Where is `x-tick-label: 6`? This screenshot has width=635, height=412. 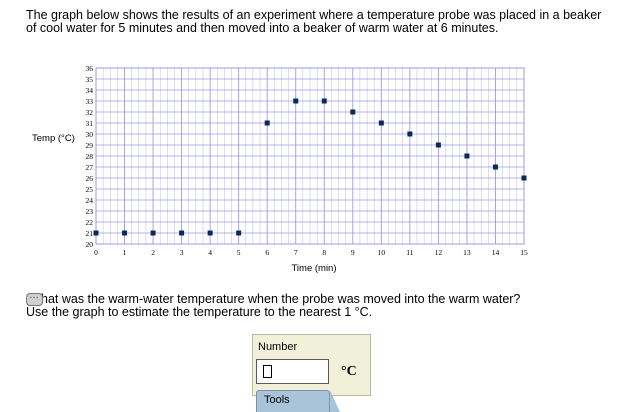
x-tick-label: 6 is located at coordinates (267, 252).